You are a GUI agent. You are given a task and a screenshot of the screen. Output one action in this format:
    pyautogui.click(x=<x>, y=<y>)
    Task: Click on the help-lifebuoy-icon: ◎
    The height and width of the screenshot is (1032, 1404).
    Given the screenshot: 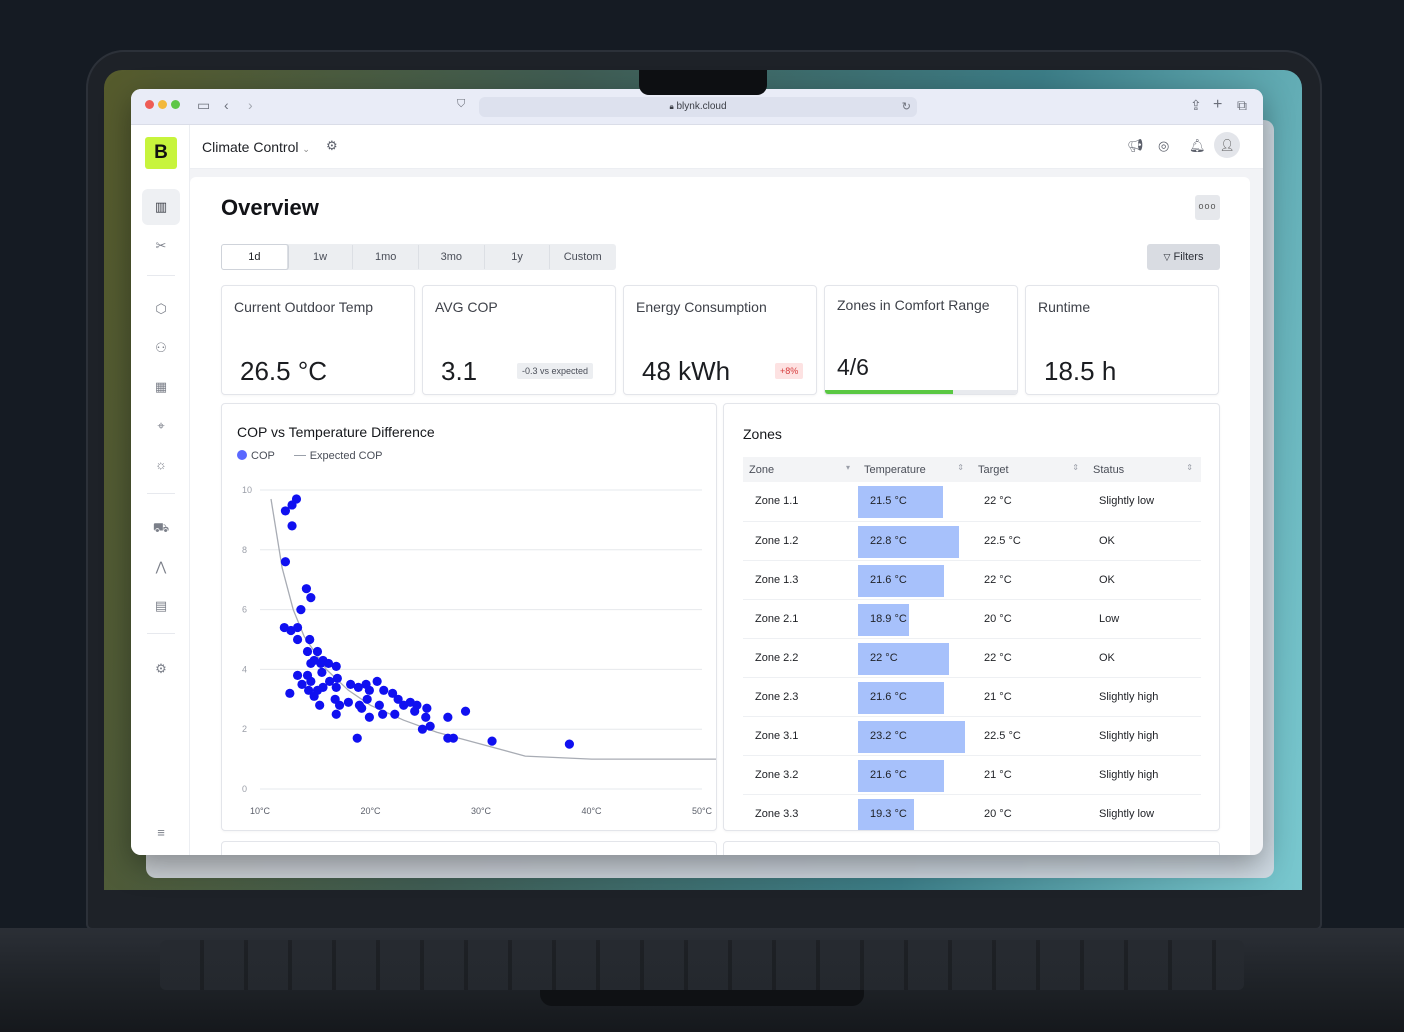 What is the action you would take?
    pyautogui.click(x=1164, y=145)
    